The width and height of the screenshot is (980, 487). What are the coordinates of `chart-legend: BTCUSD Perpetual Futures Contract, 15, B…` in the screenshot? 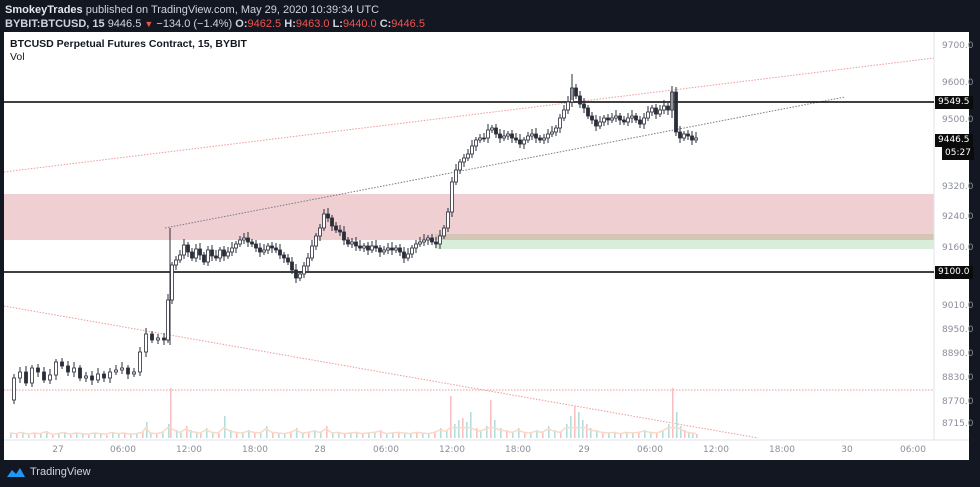 It's located at (128, 51).